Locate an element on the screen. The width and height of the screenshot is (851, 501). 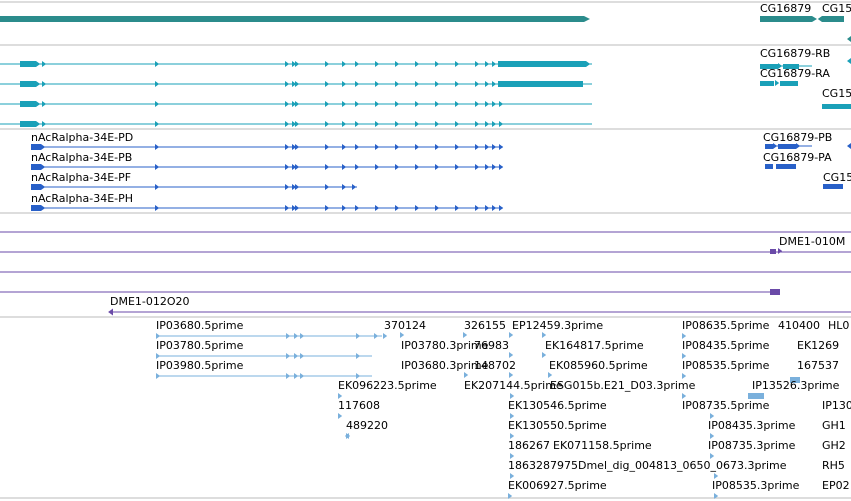
est-label: EK130550.5prime is located at coordinates (557, 425).